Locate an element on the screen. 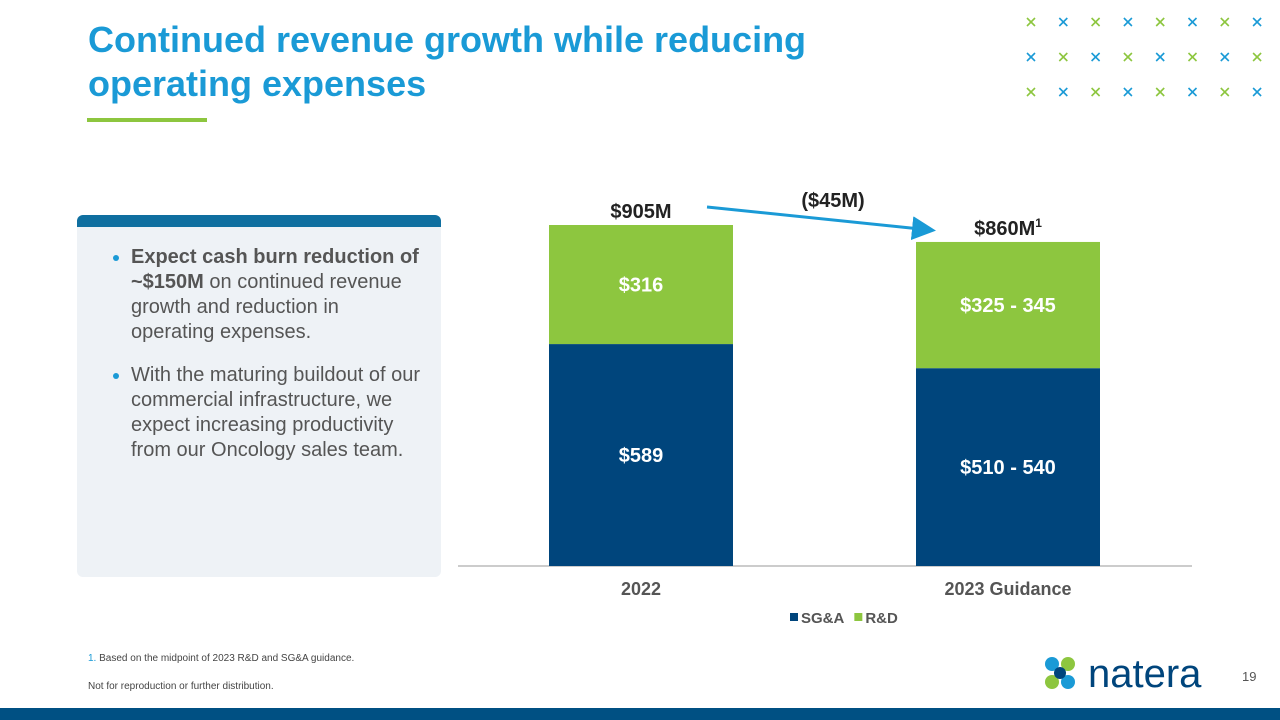 This screenshot has height=720, width=1280. total-note: 1 is located at coordinates (1038, 223).